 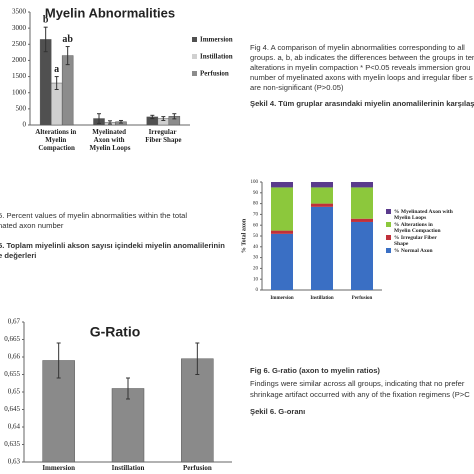 I want to click on y-tick-label: 100, so click(x=255, y=182).